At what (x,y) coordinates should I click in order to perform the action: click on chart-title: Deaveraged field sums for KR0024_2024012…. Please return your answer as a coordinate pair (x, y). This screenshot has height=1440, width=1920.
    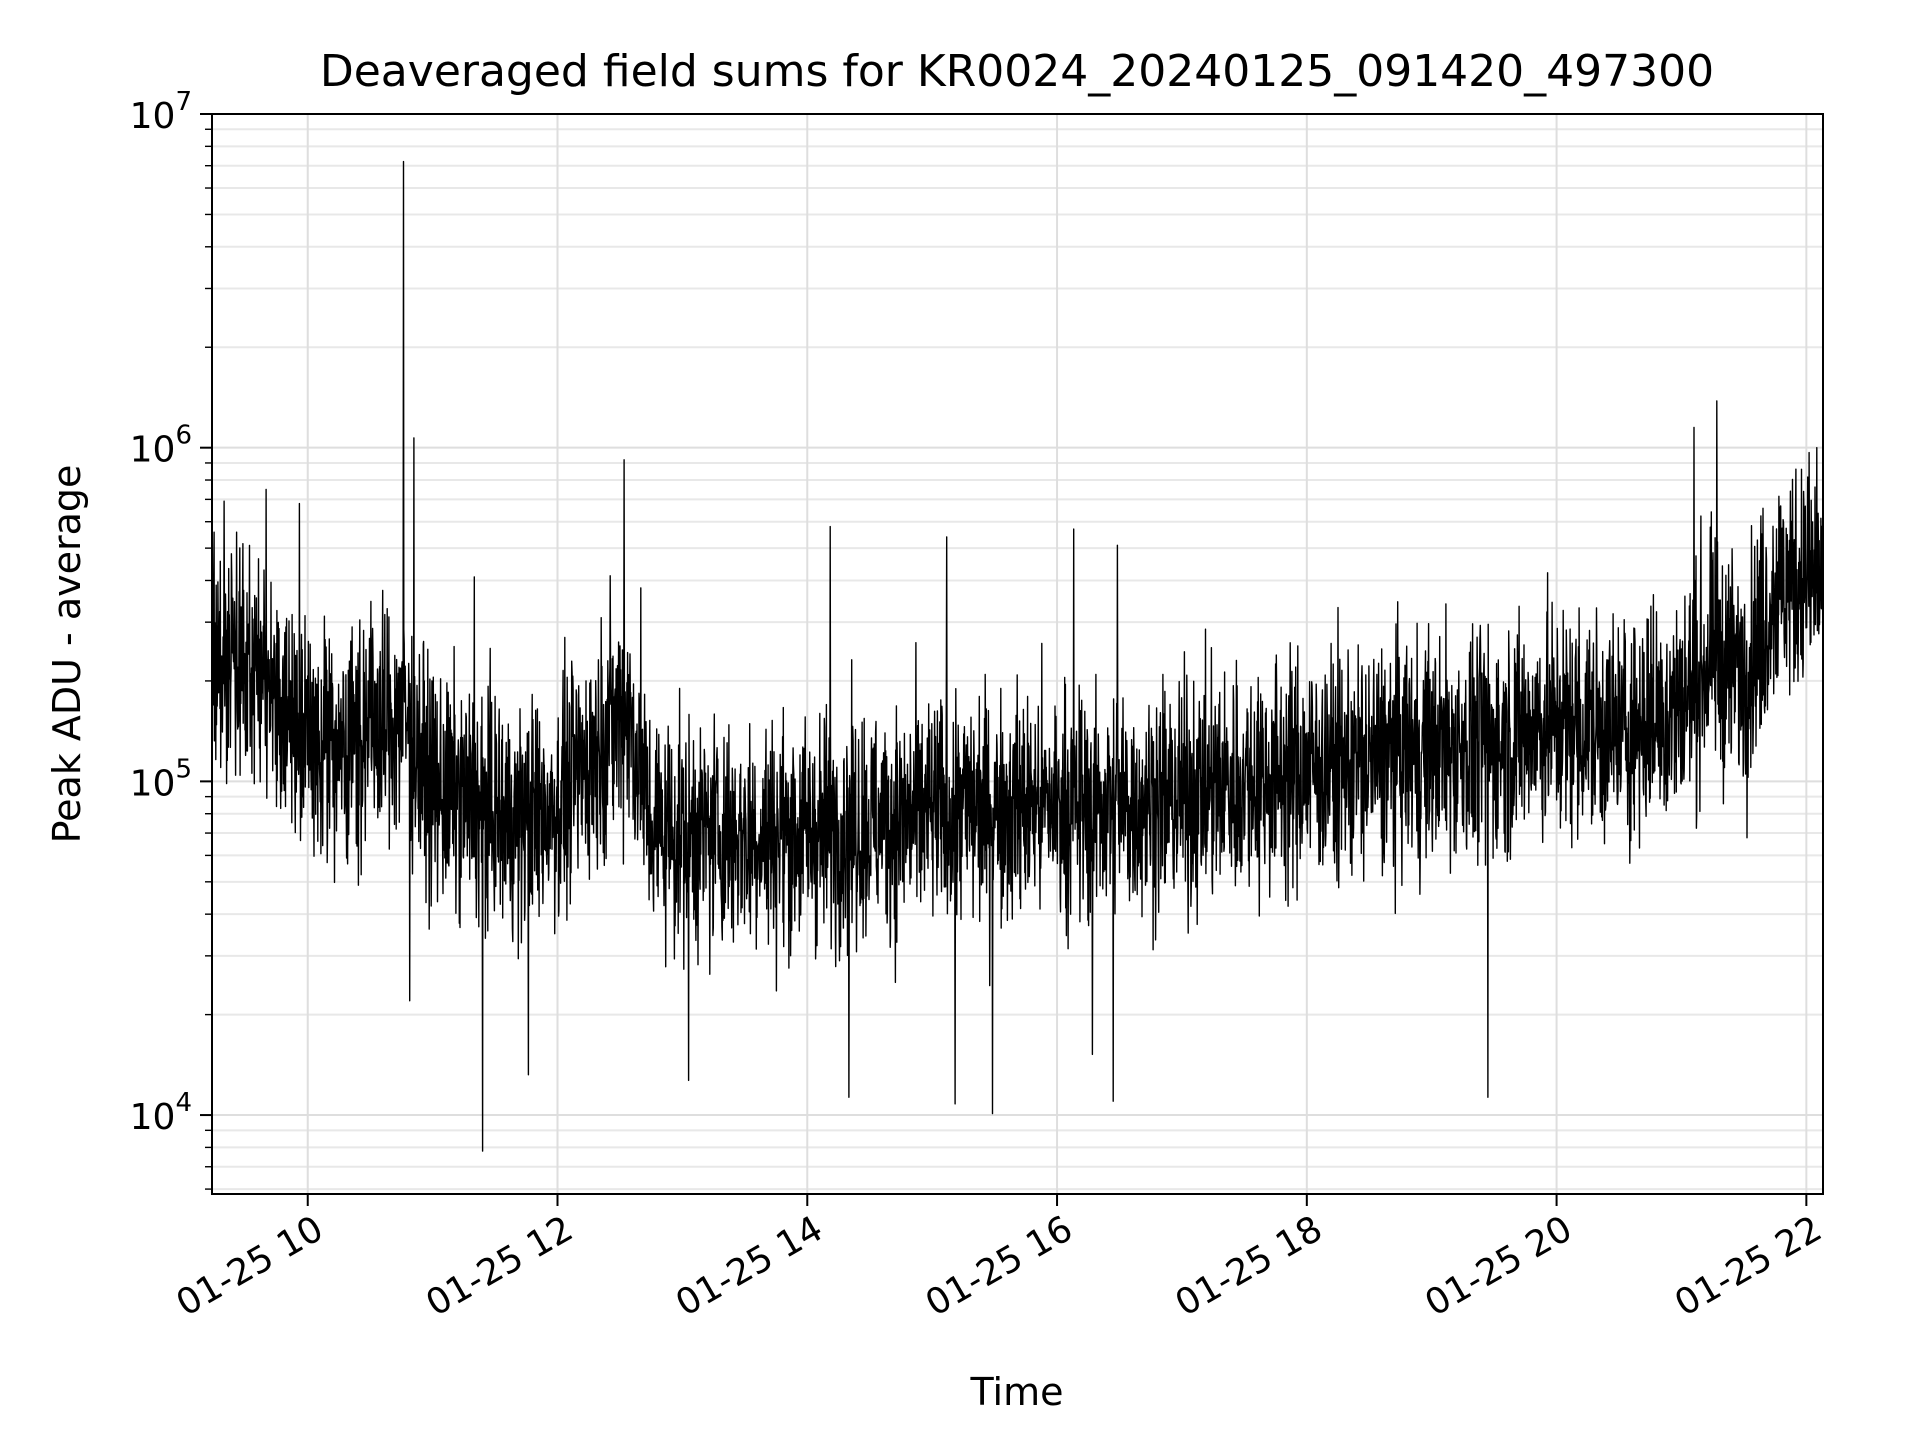
    Looking at the image, I should click on (1017, 71).